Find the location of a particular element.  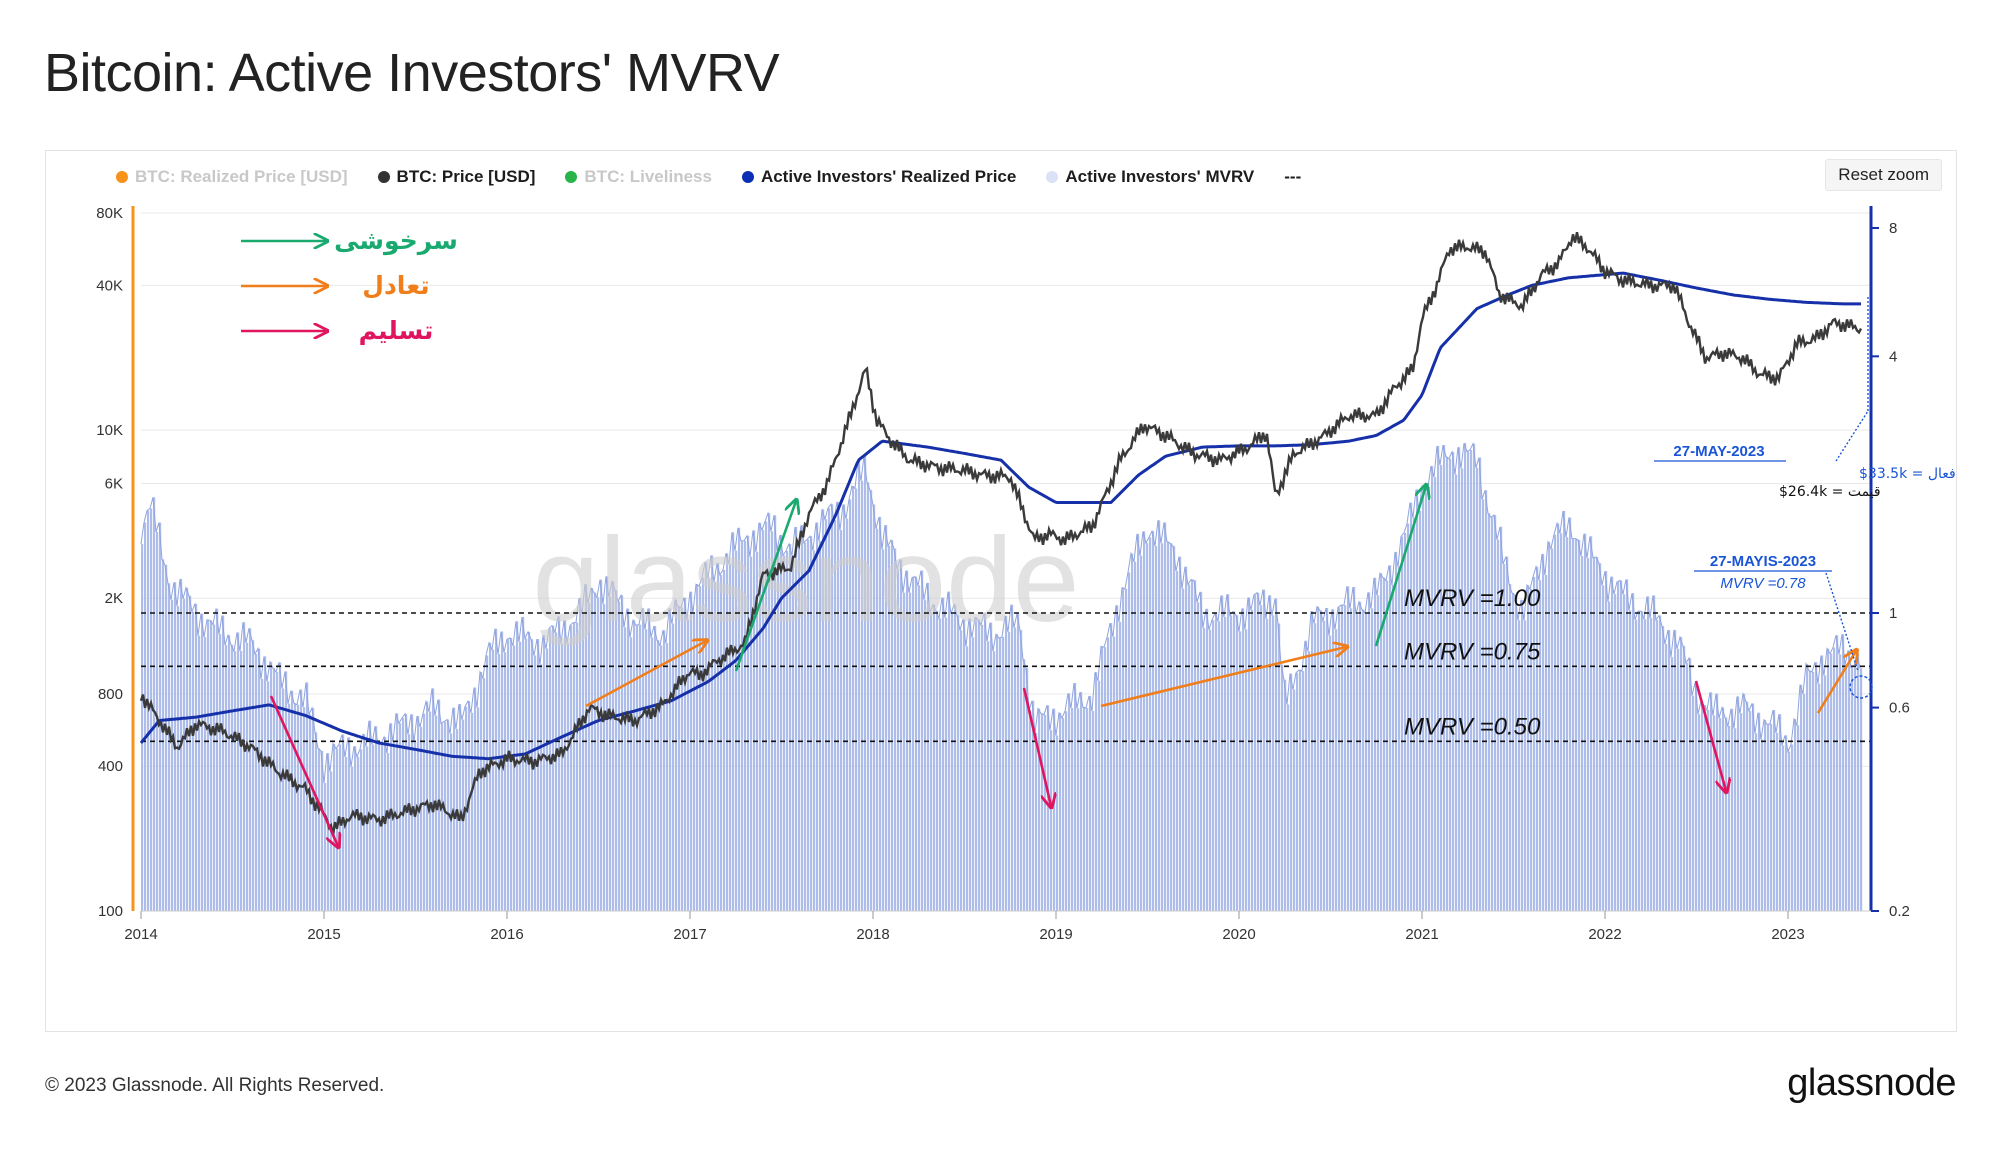

x-axis-tick-label: 2014 is located at coordinates (140, 934).